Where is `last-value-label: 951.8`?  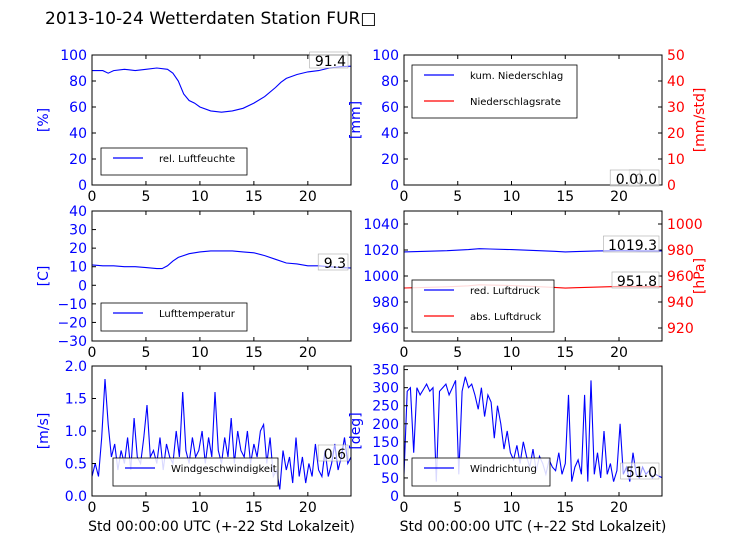 last-value-label: 951.8 is located at coordinates (637, 282).